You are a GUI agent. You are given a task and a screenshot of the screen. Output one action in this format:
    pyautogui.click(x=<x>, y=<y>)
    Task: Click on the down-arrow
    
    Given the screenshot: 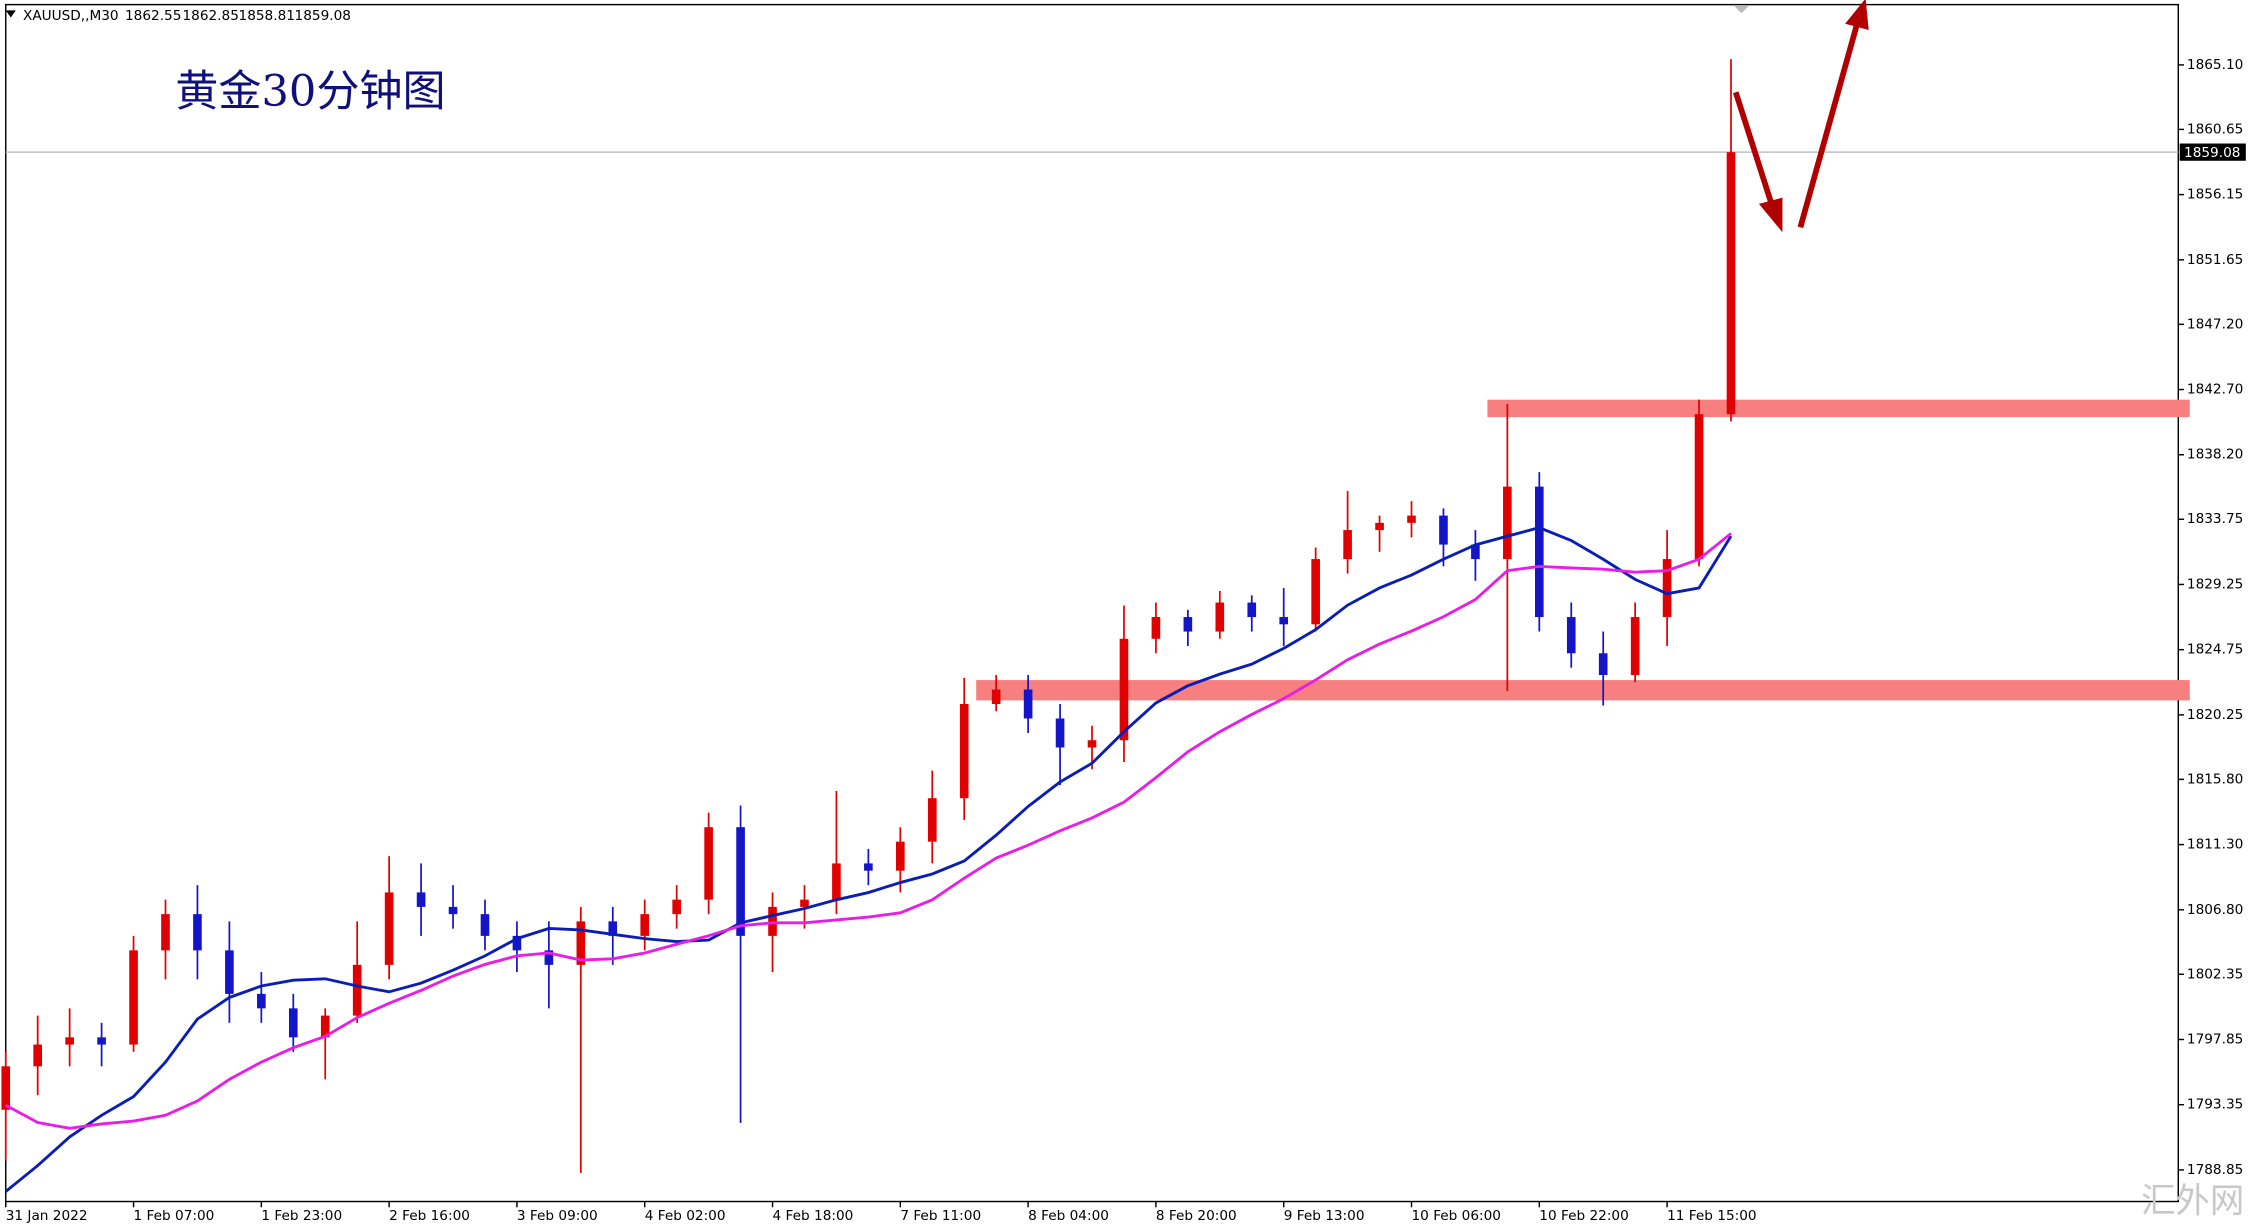 What is the action you would take?
    pyautogui.click(x=1753, y=148)
    